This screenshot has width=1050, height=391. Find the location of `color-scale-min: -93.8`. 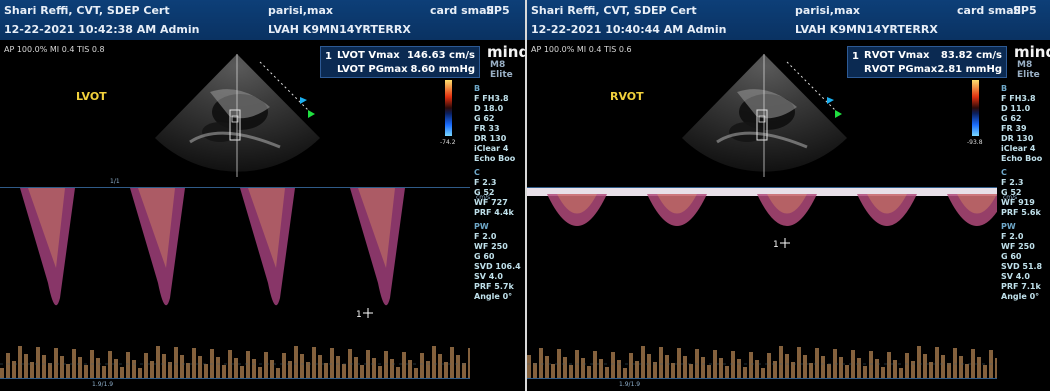

color-scale-min: -93.8 is located at coordinates (975, 142).